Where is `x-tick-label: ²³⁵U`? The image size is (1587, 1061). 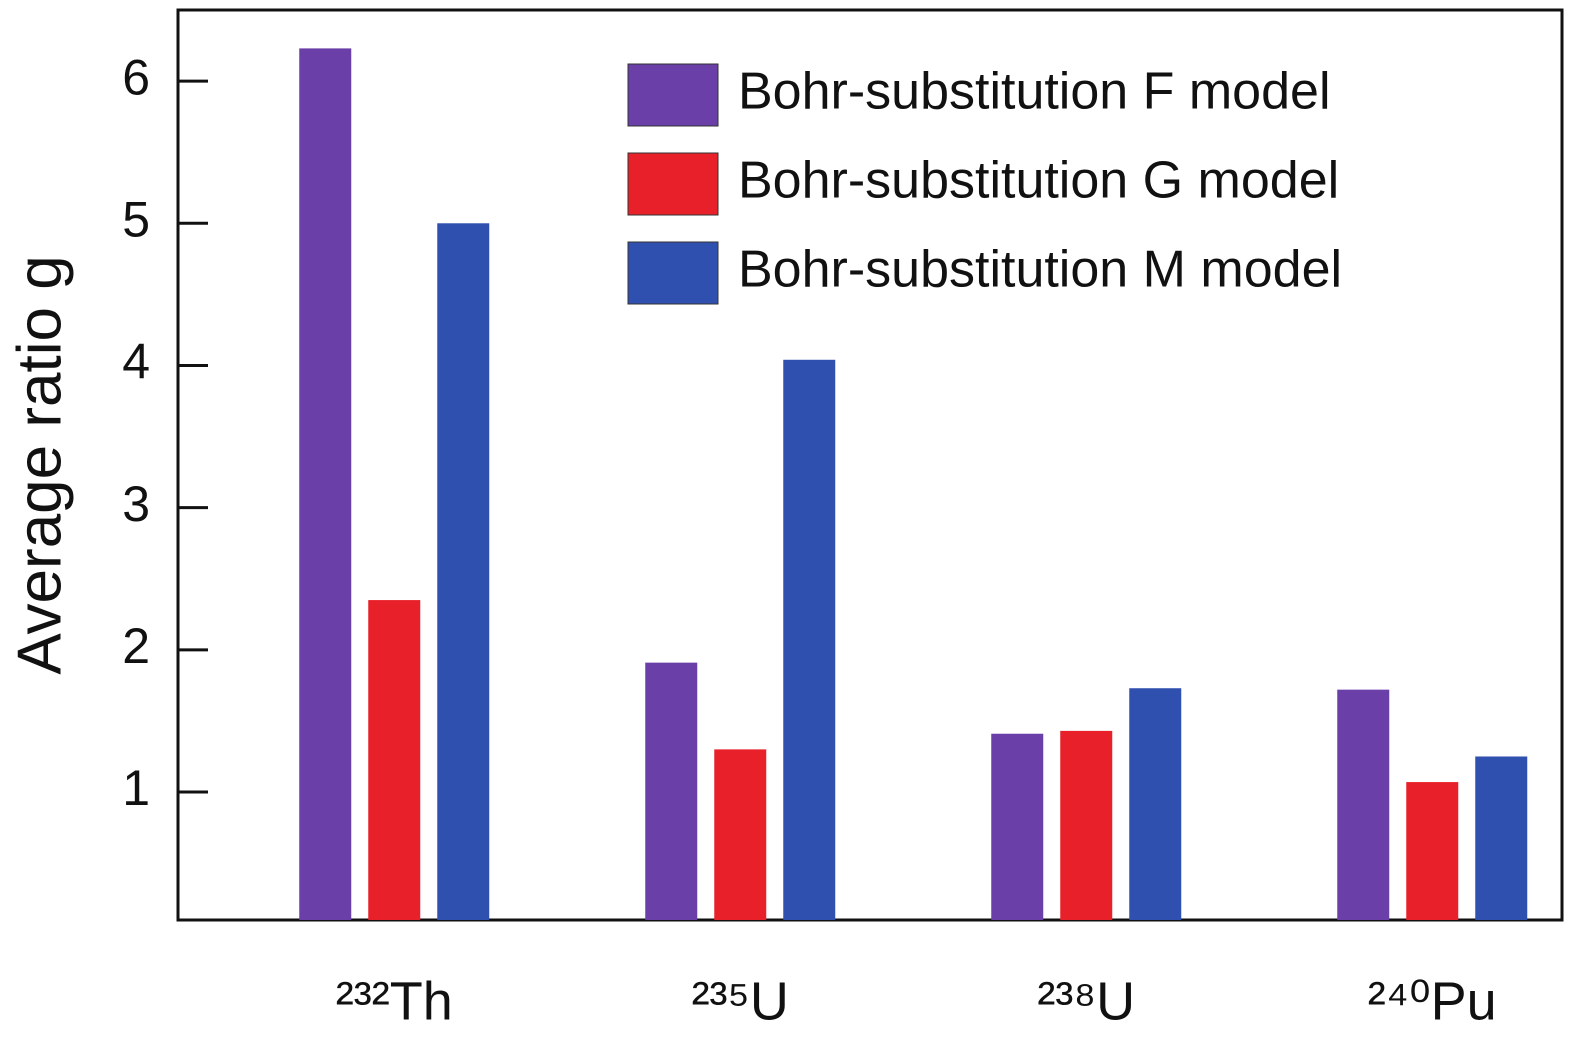
x-tick-label: ²³⁵U is located at coordinates (740, 1001).